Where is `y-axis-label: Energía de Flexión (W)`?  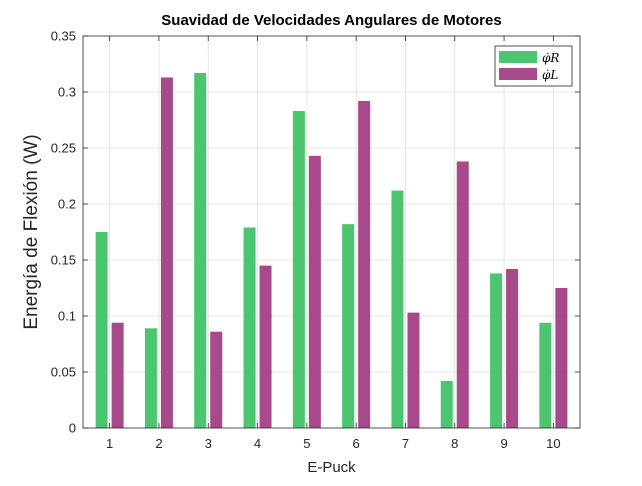
y-axis-label: Energía de Flexión (W) is located at coordinates (31, 231).